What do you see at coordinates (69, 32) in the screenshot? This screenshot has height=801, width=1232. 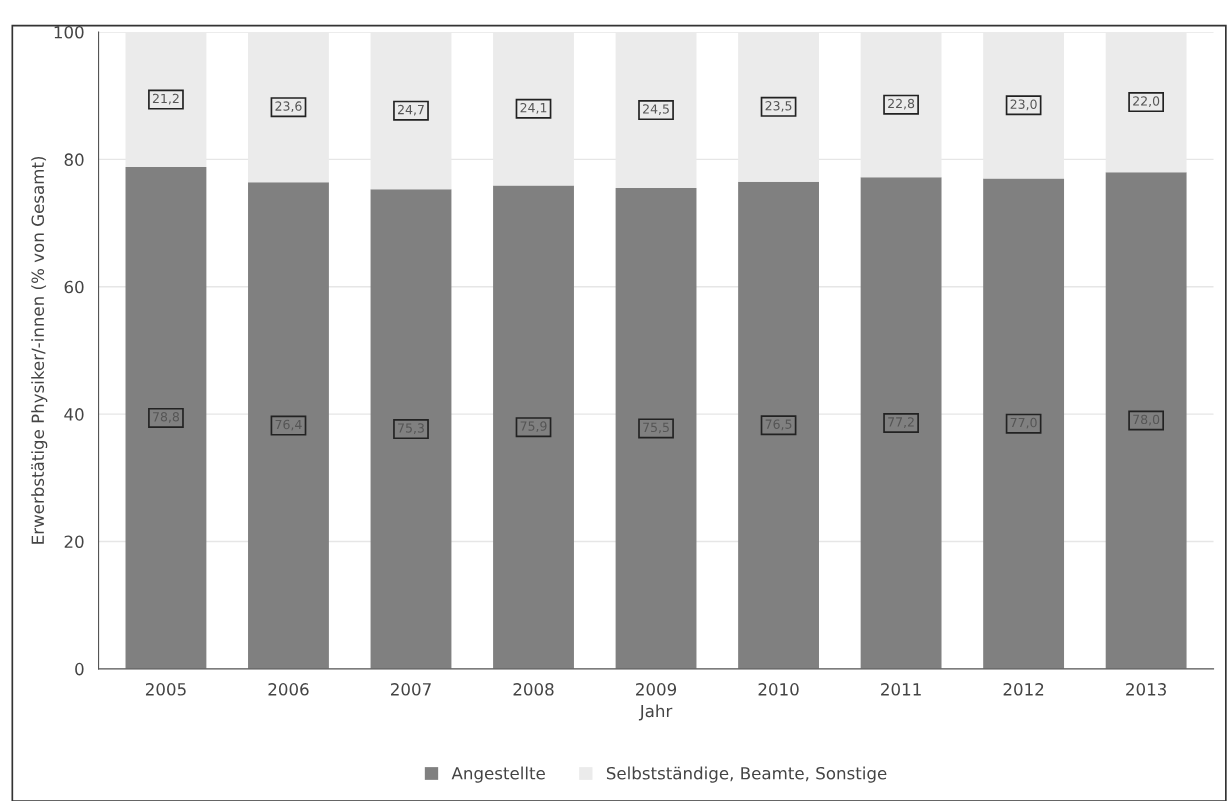 I see `y-tick-label: 100` at bounding box center [69, 32].